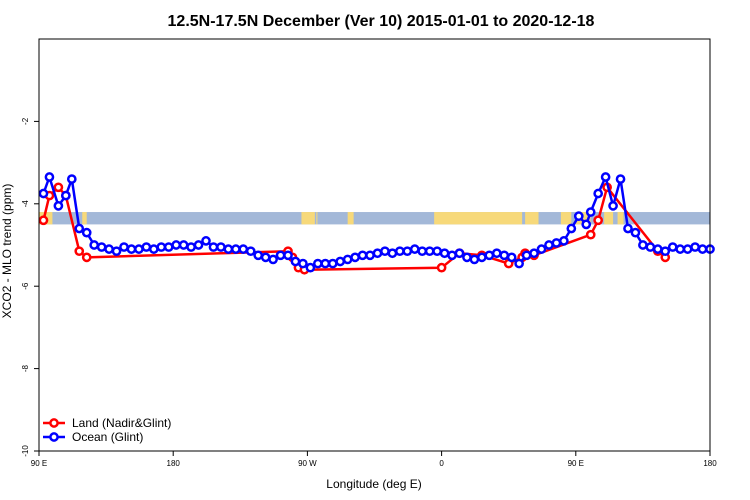 The width and height of the screenshot is (750, 500). I want to click on x-axis: 90 E 180 90 W 0 90 E 180, so click(374, 459).